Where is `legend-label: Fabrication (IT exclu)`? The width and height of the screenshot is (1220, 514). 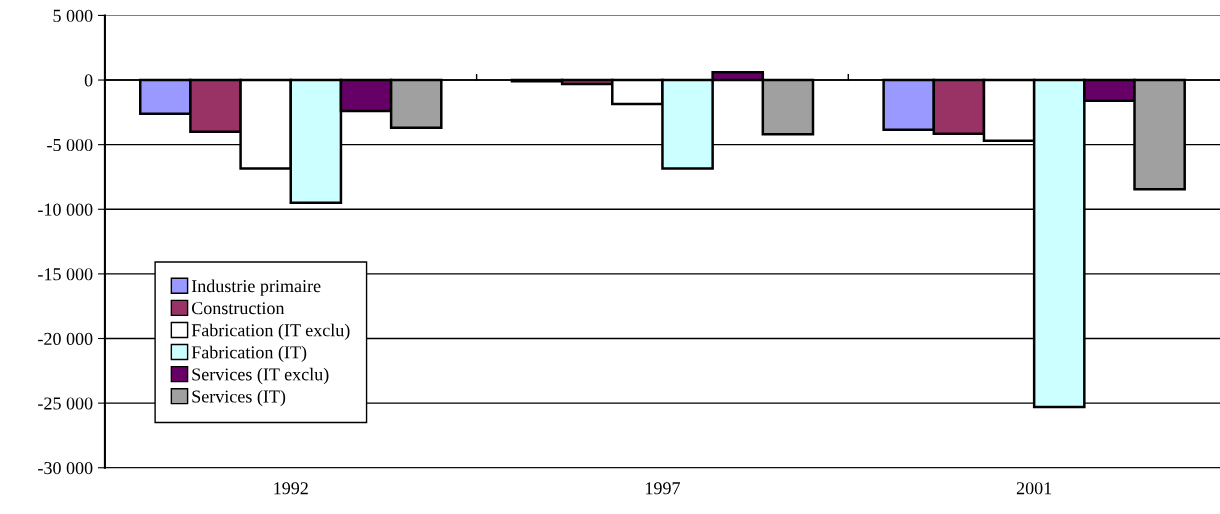 legend-label: Fabrication (IT exclu) is located at coordinates (270, 332).